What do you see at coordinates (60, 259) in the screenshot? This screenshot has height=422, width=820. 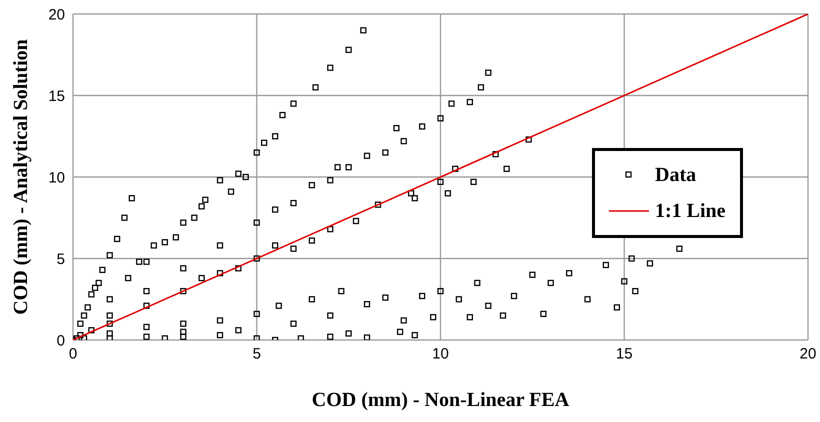 I see `y-tick-label: 5` at bounding box center [60, 259].